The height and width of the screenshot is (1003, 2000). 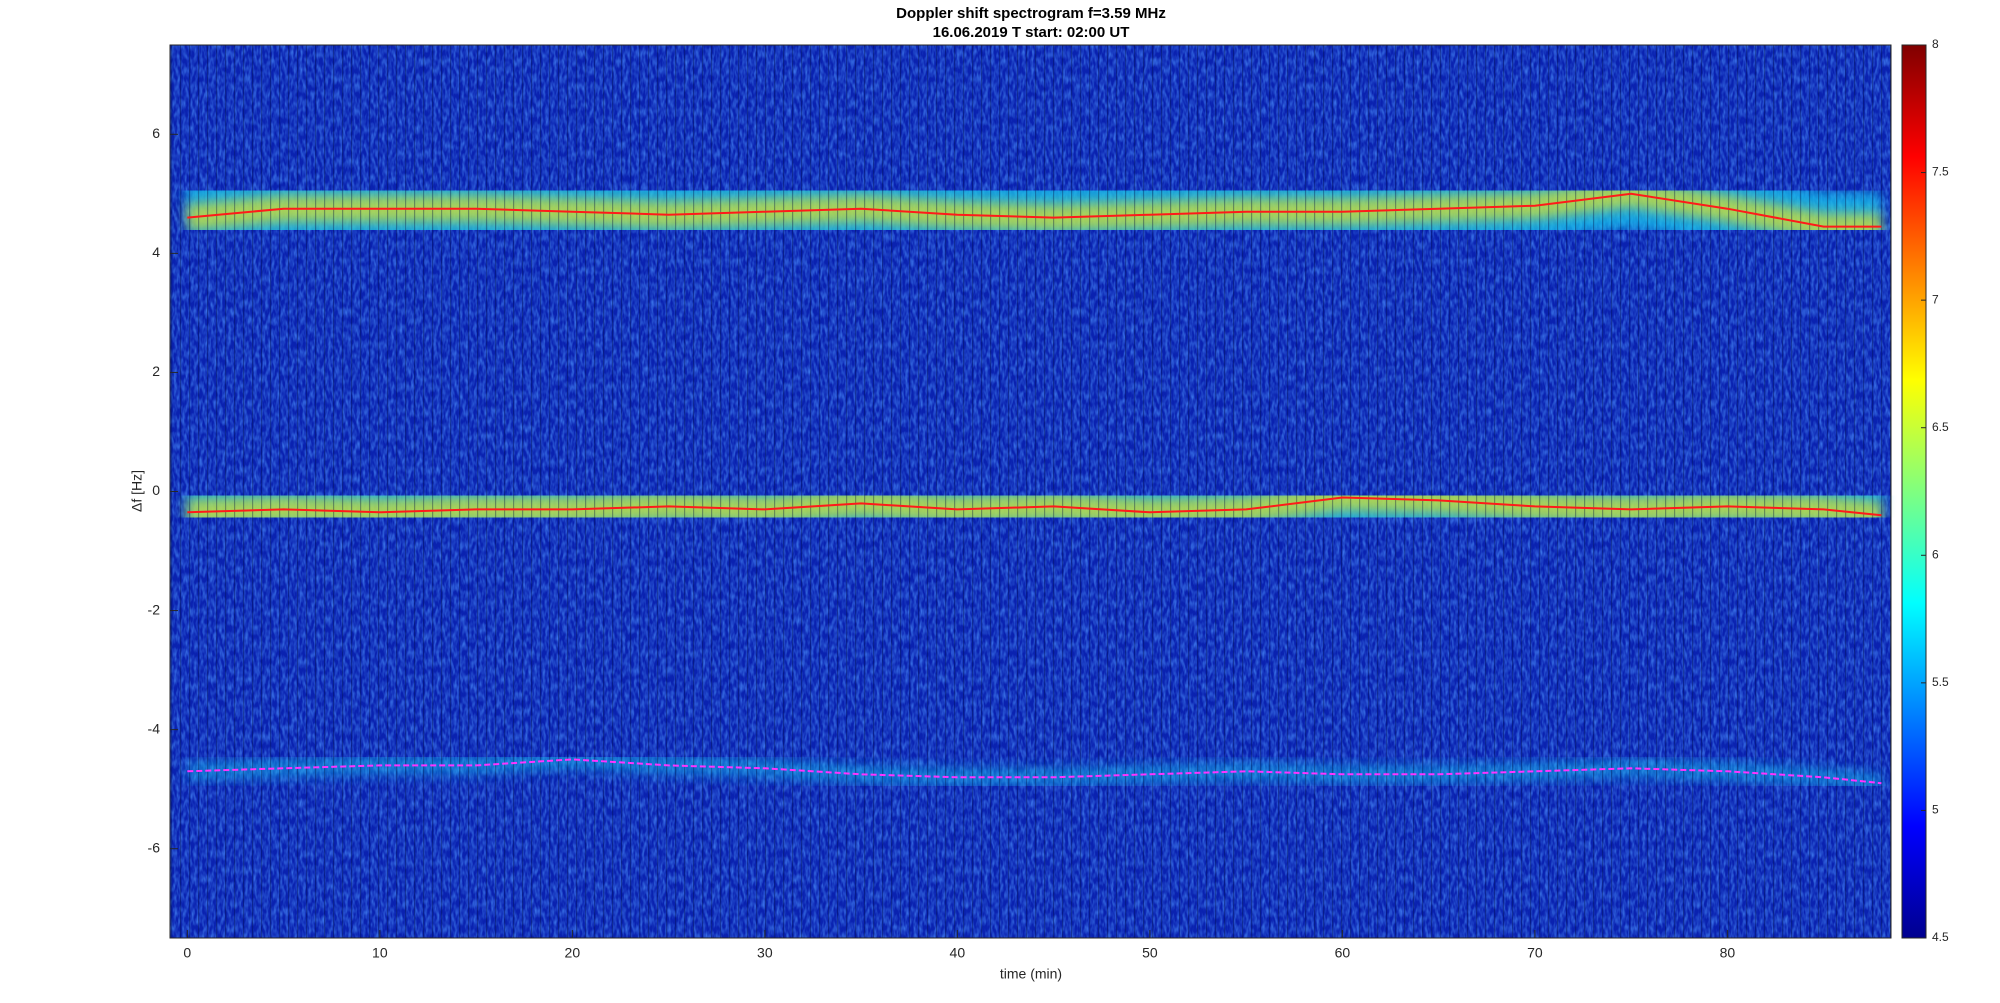 I want to click on x-tick-label: 20, so click(x=573, y=953).